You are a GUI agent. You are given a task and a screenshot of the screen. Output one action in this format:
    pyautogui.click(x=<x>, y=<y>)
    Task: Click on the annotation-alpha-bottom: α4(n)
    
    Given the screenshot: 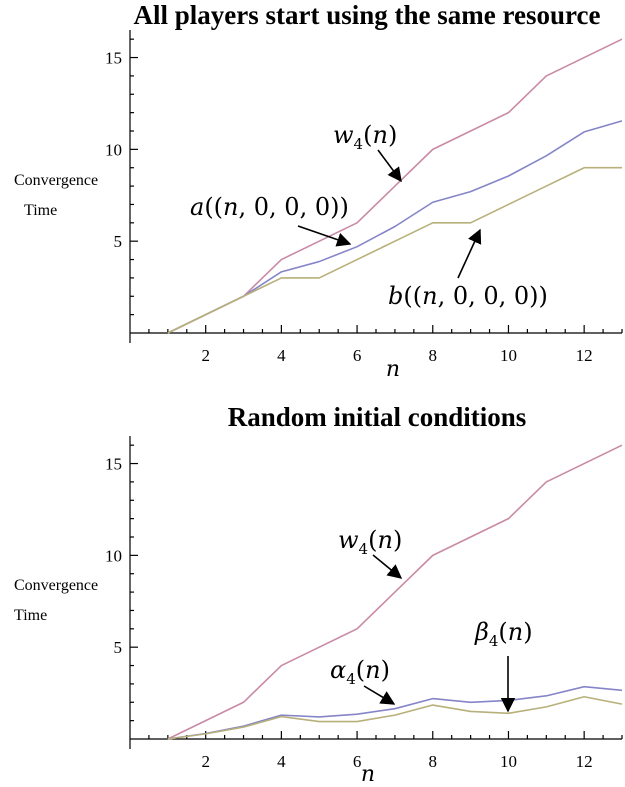 What is the action you would take?
    pyautogui.click(x=363, y=680)
    